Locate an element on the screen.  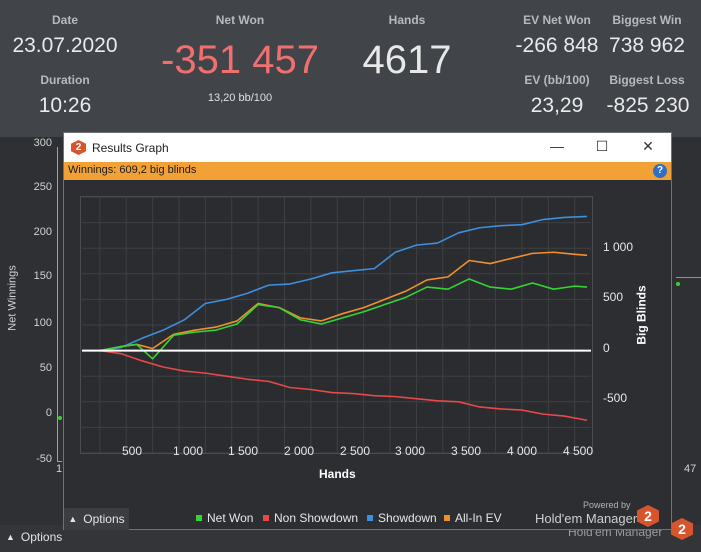
popup-options-label: Options is located at coordinates (104, 519).